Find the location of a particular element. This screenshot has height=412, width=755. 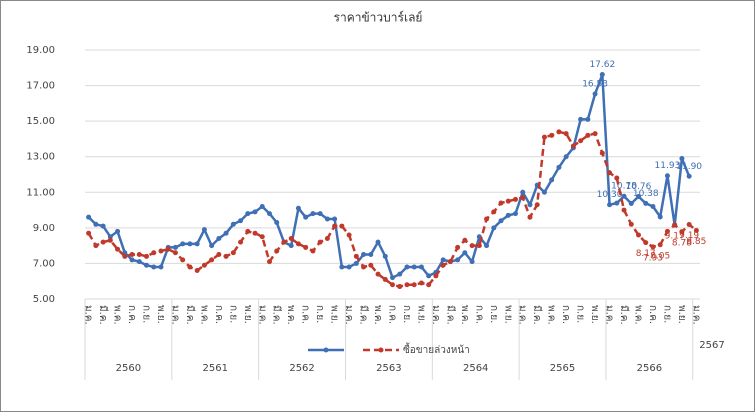

legend-marker is located at coordinates (381, 350).